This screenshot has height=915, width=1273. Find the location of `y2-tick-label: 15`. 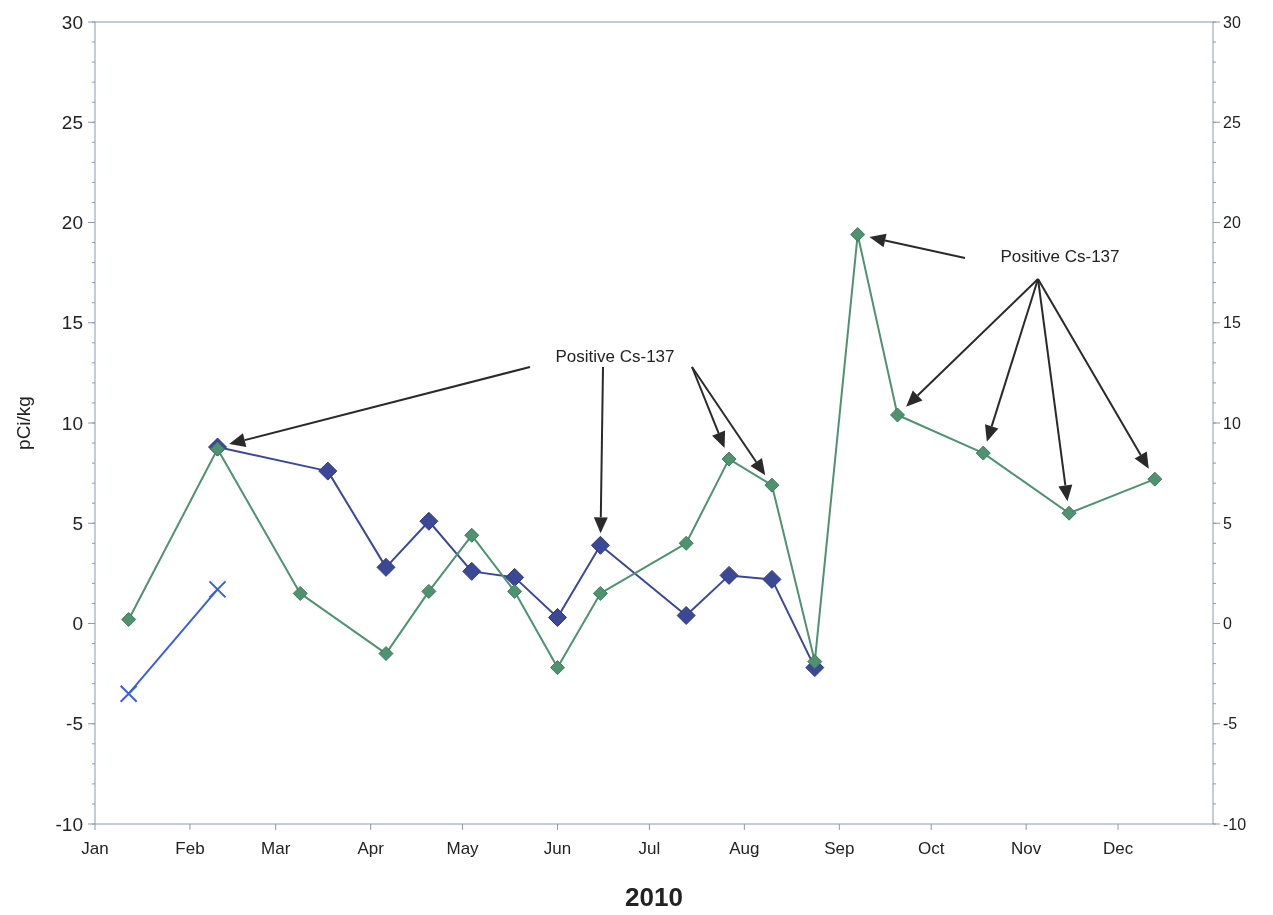

y2-tick-label: 15 is located at coordinates (1232, 323).